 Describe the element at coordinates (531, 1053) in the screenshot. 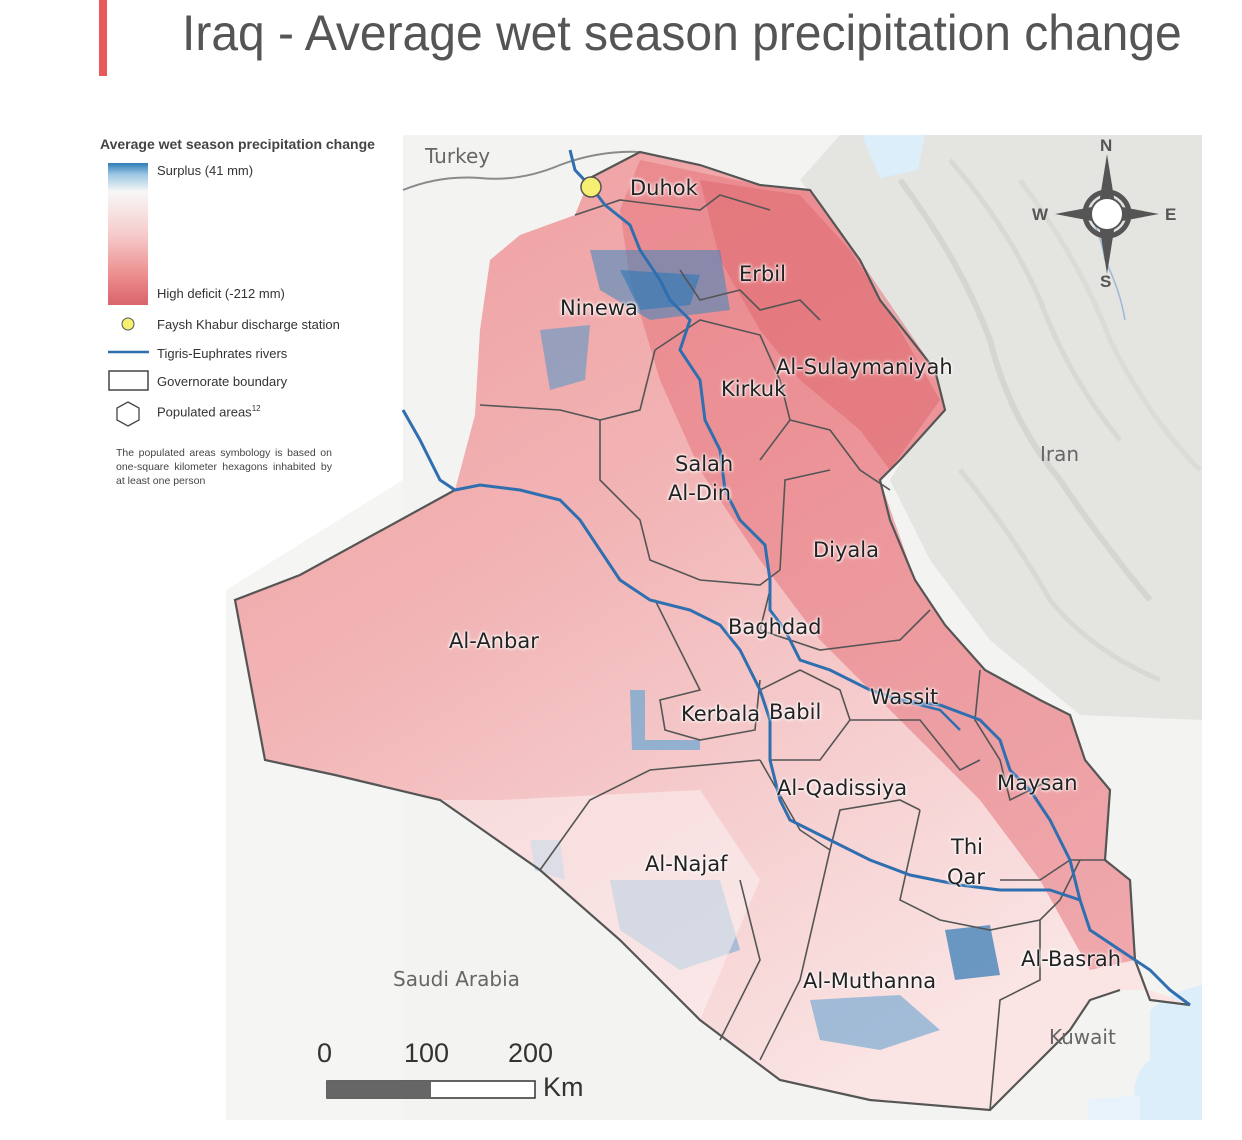

I see `scale-label-200: 200` at that location.